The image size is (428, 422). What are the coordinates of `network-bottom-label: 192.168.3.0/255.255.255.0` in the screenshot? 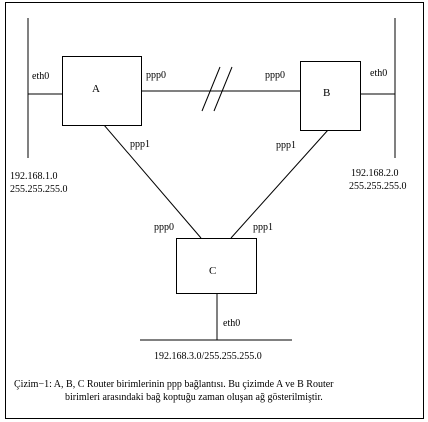 It's located at (208, 356).